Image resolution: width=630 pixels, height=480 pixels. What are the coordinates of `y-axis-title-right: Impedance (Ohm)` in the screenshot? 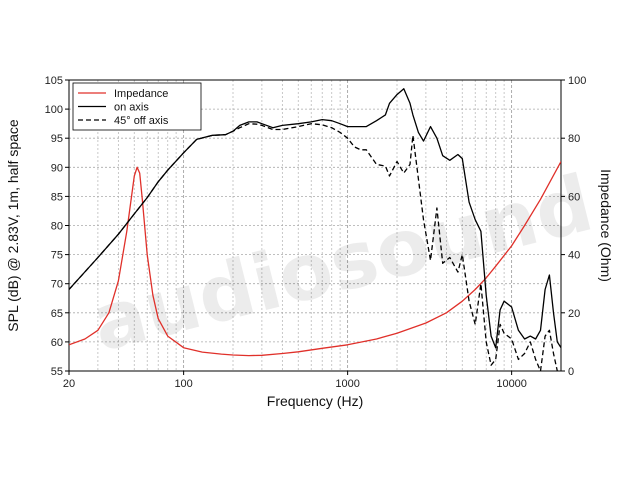 It's located at (606, 225).